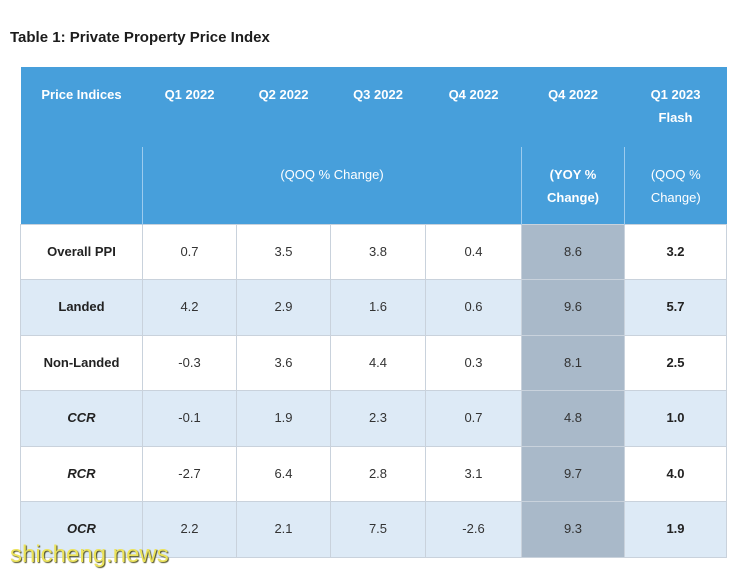  Describe the element at coordinates (473, 529) in the screenshot. I see `cell-ocr-q4-2022-qoq: -2.6` at that location.